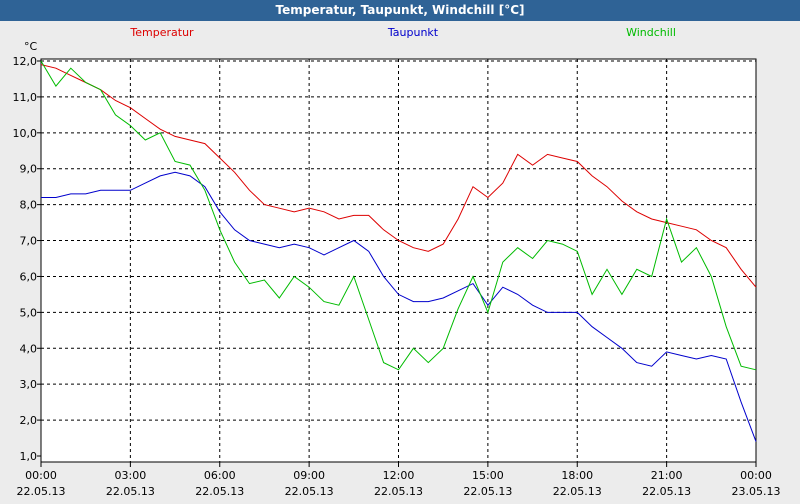  Describe the element at coordinates (131, 475) in the screenshot. I see `x-tick-time-label: 03:00` at that location.